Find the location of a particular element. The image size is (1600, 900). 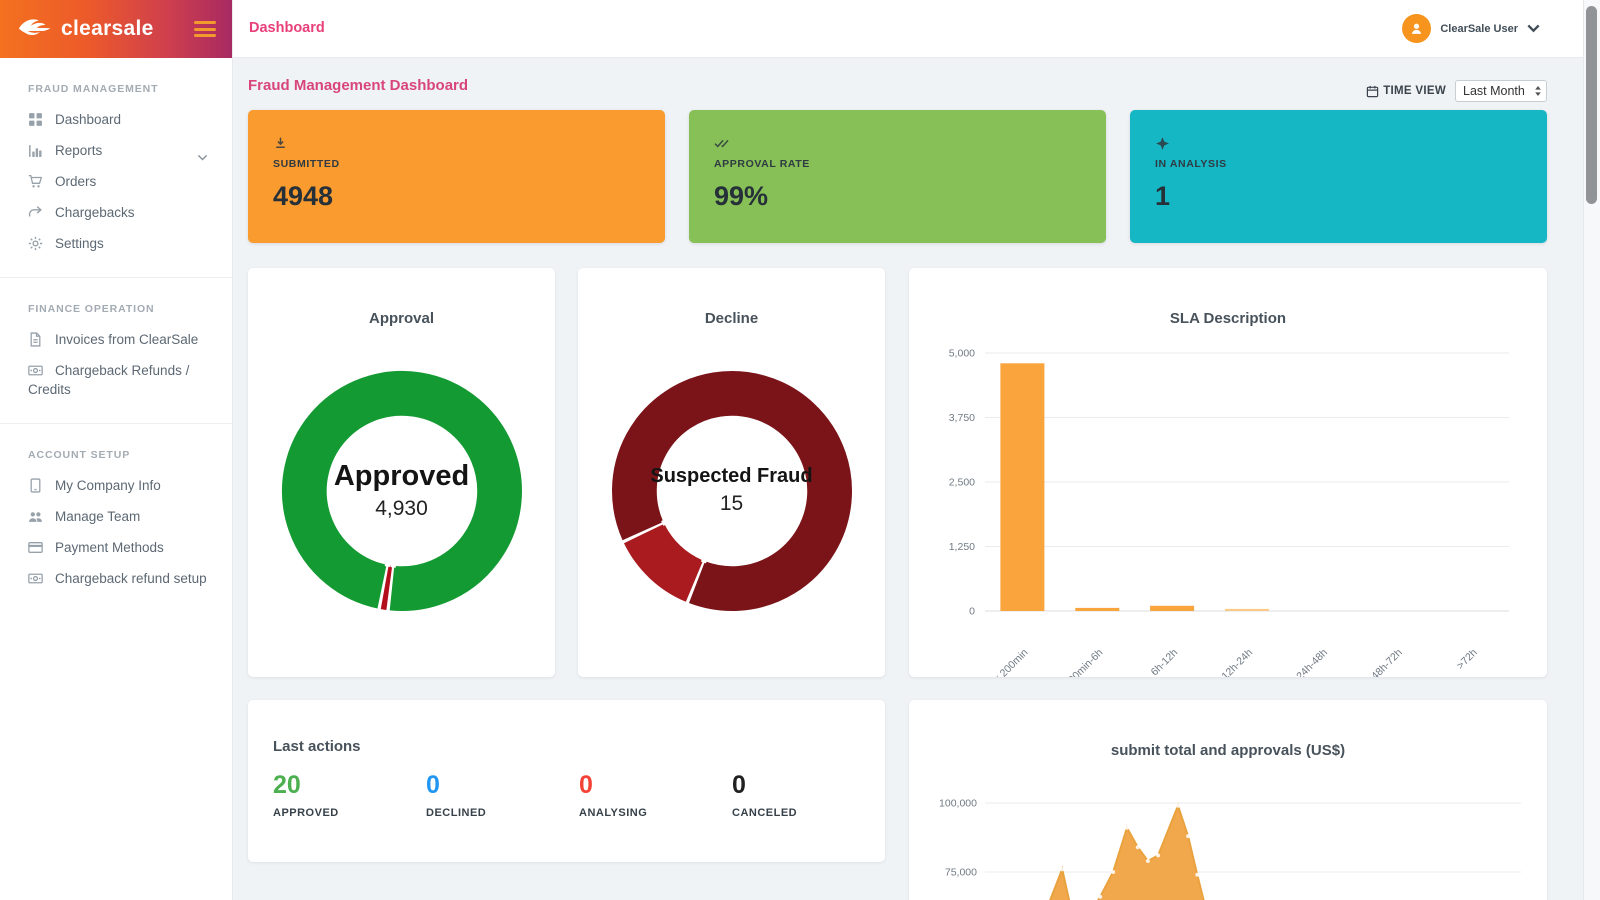

scrollbar-thumb is located at coordinates (1591, 105).